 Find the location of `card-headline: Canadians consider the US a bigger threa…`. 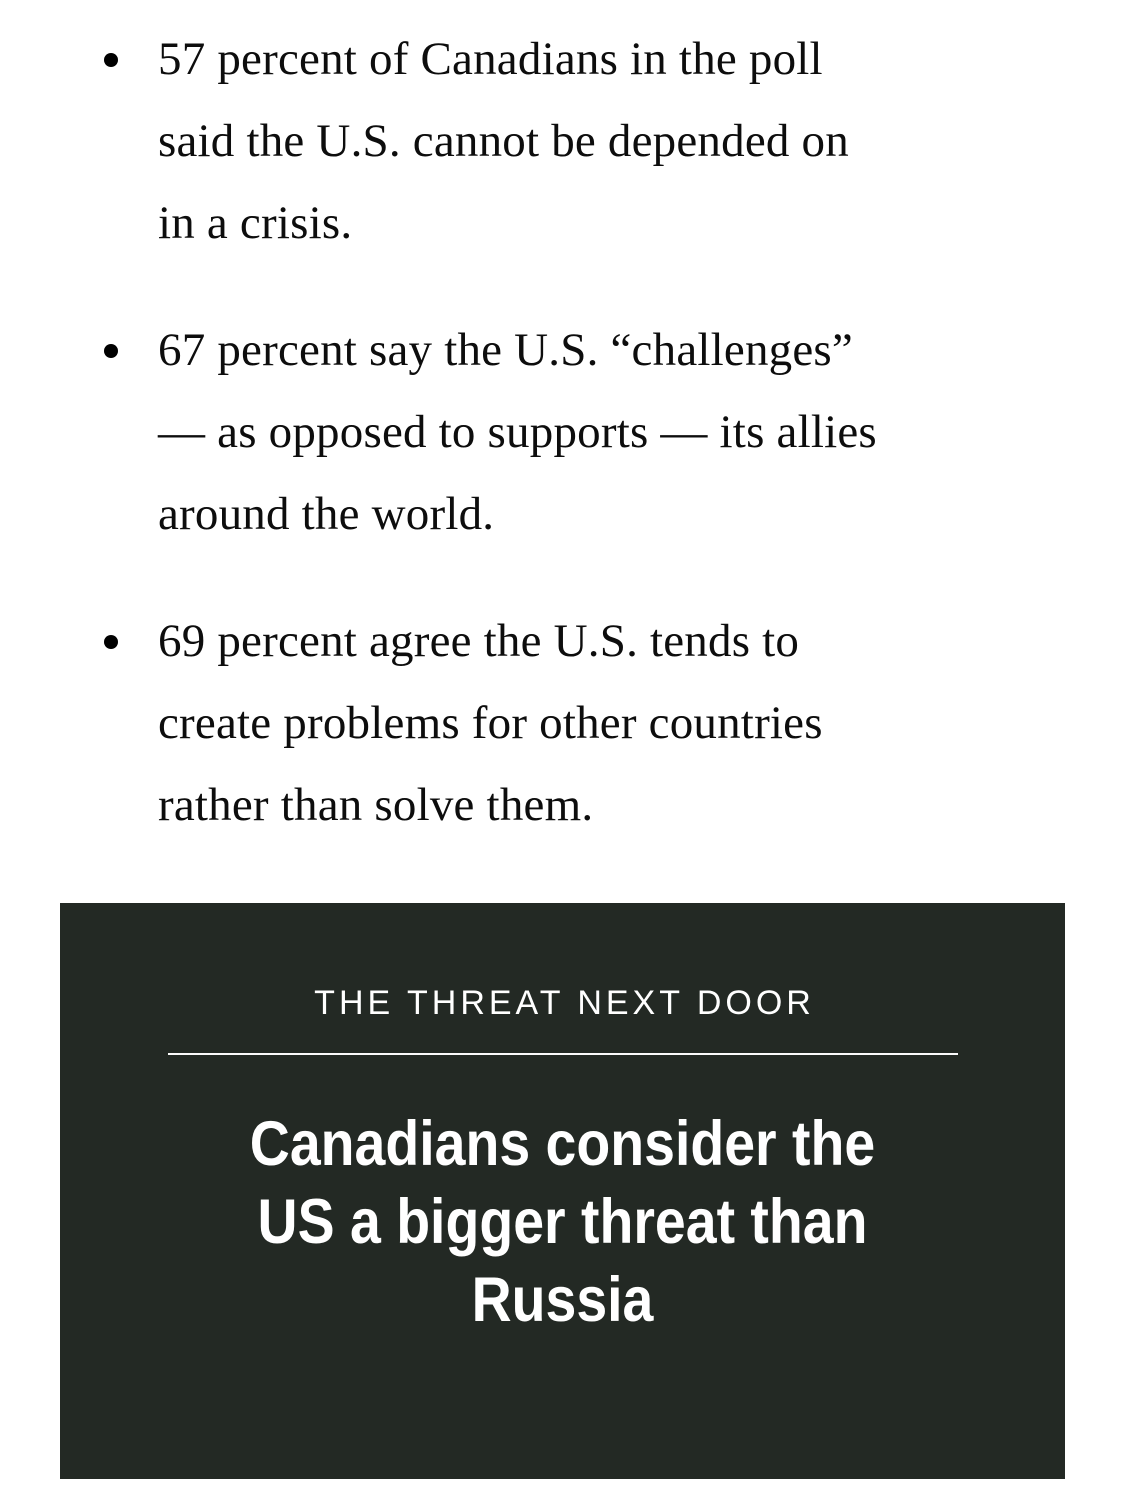

card-headline: Canadians consider the US a bigger threa… is located at coordinates (562, 1222).